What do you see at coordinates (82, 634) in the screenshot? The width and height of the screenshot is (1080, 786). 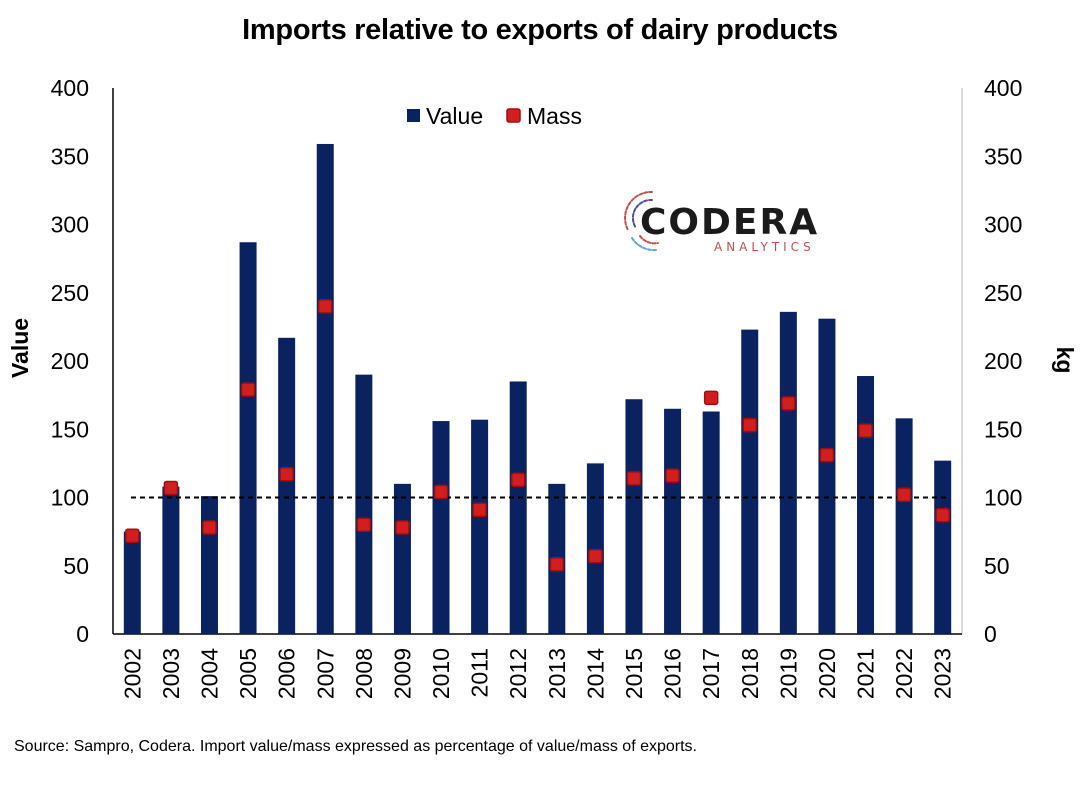 I see `y-tick-label: 0` at bounding box center [82, 634].